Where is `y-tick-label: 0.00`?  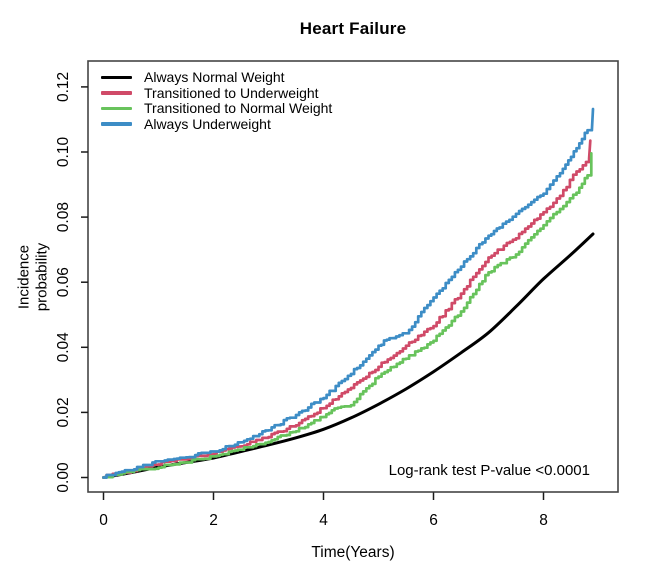
y-tick-label: 0.00 is located at coordinates (63, 477).